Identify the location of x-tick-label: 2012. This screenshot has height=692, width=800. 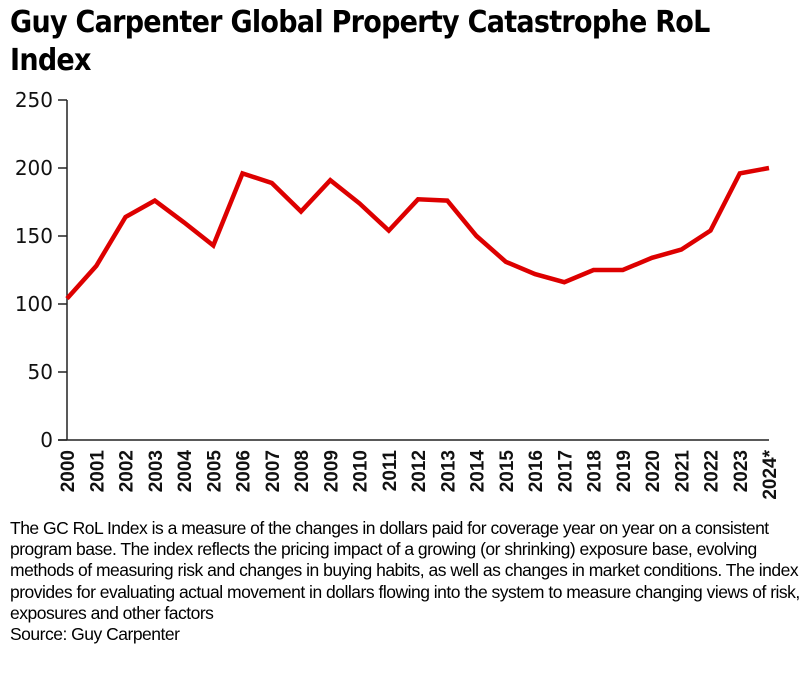
(419, 471).